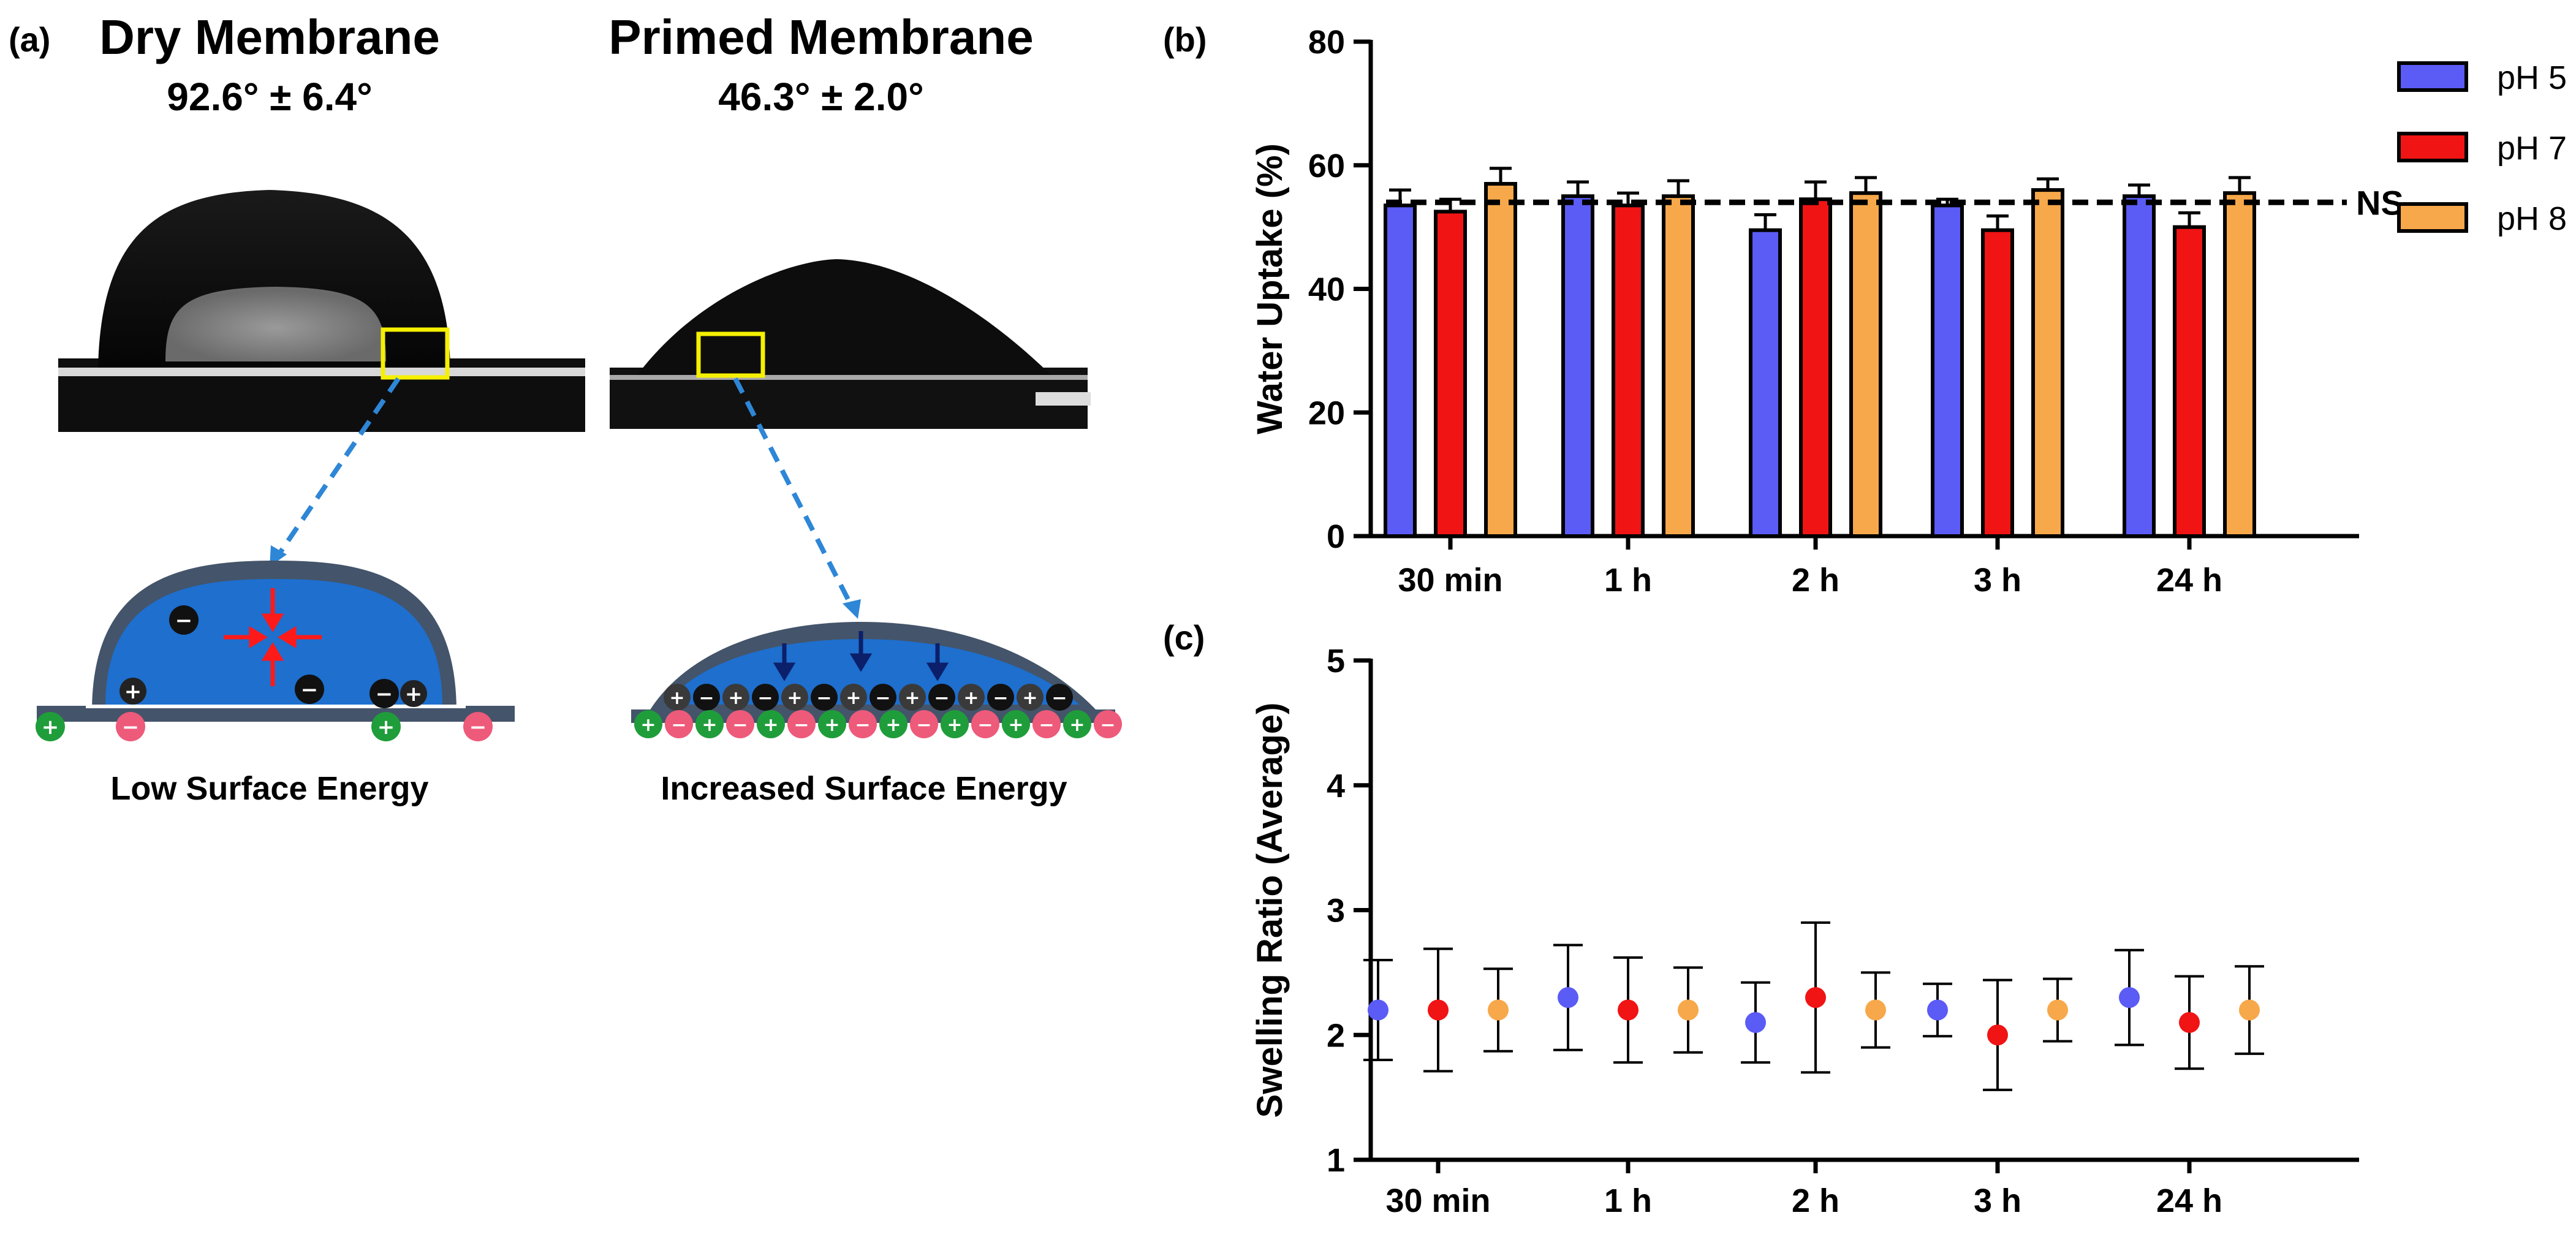  I want to click on primed-schematic: + − + − + − + − + − + − + −+ − + − + − + − + − + − + − + −, so click(876, 680).